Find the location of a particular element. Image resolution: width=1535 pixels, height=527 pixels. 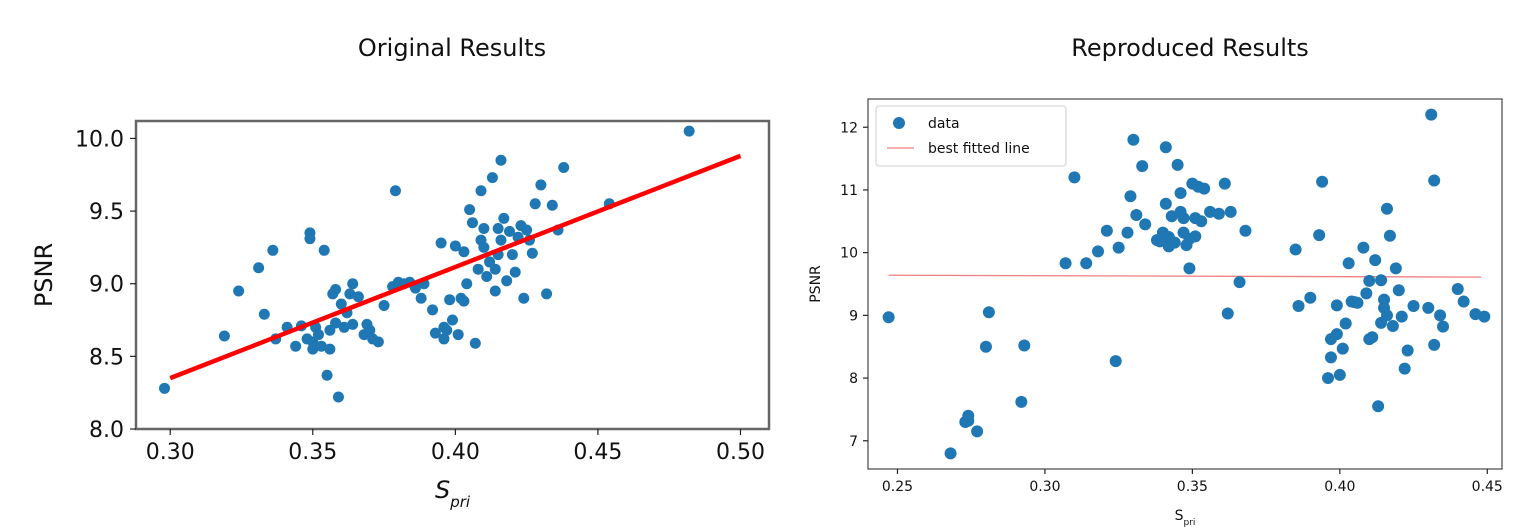

left-x-axis-label: Spri is located at coordinates (453, 493).